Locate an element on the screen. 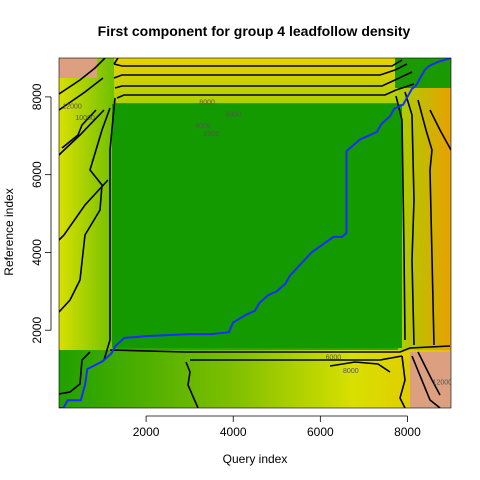 This screenshot has height=480, width=480. x-axis-label: Query index is located at coordinates (255, 459).